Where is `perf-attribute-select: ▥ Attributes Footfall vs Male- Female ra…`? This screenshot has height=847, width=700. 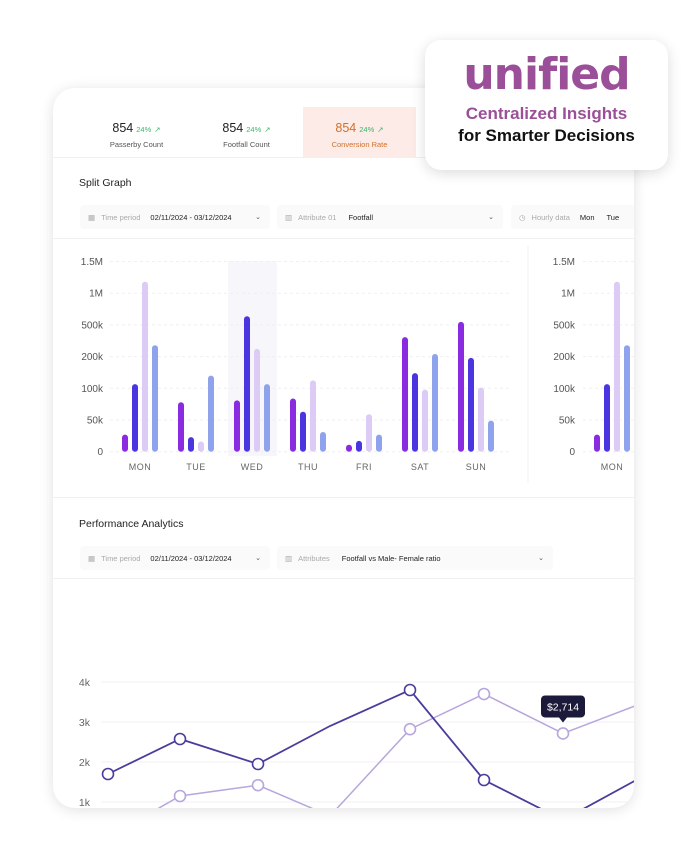 perf-attribute-select: ▥ Attributes Footfall vs Male- Female ra… is located at coordinates (415, 558).